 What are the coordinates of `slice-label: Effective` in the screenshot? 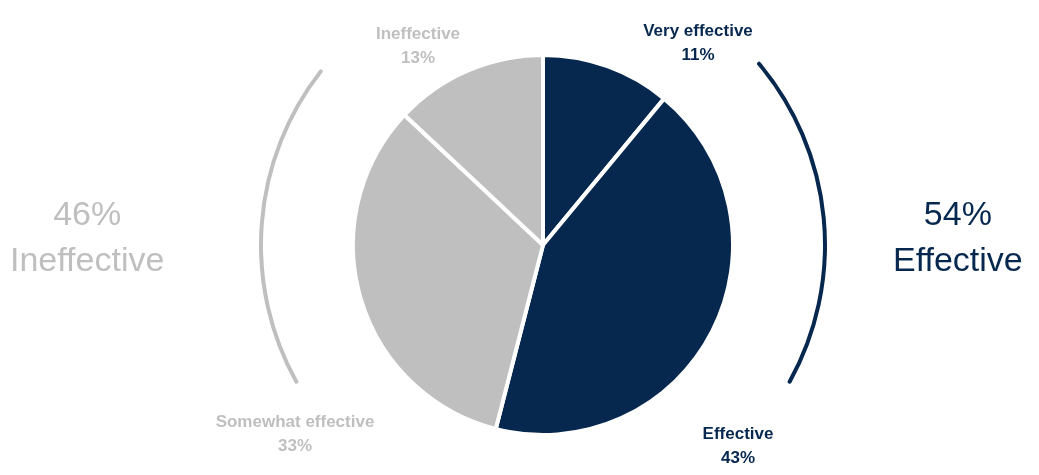 It's located at (738, 433).